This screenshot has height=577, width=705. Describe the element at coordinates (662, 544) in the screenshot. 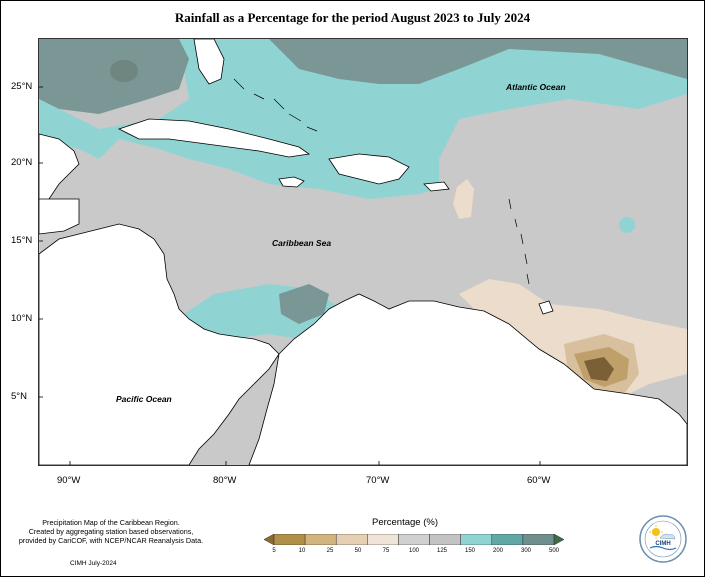

I see `logo-text: CIMH` at that location.